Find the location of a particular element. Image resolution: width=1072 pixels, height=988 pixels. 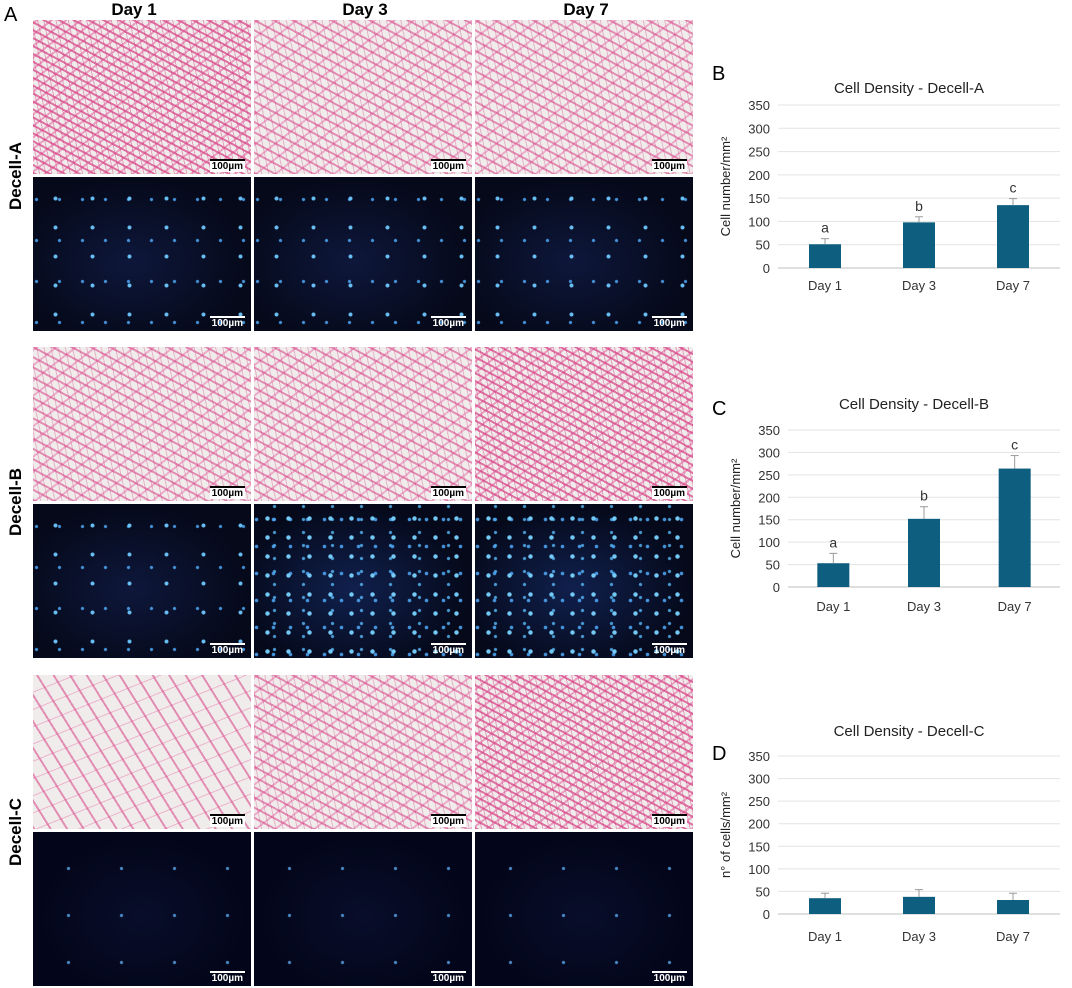

he-micrograph-decell-a-day3: 100µm is located at coordinates (363, 97).